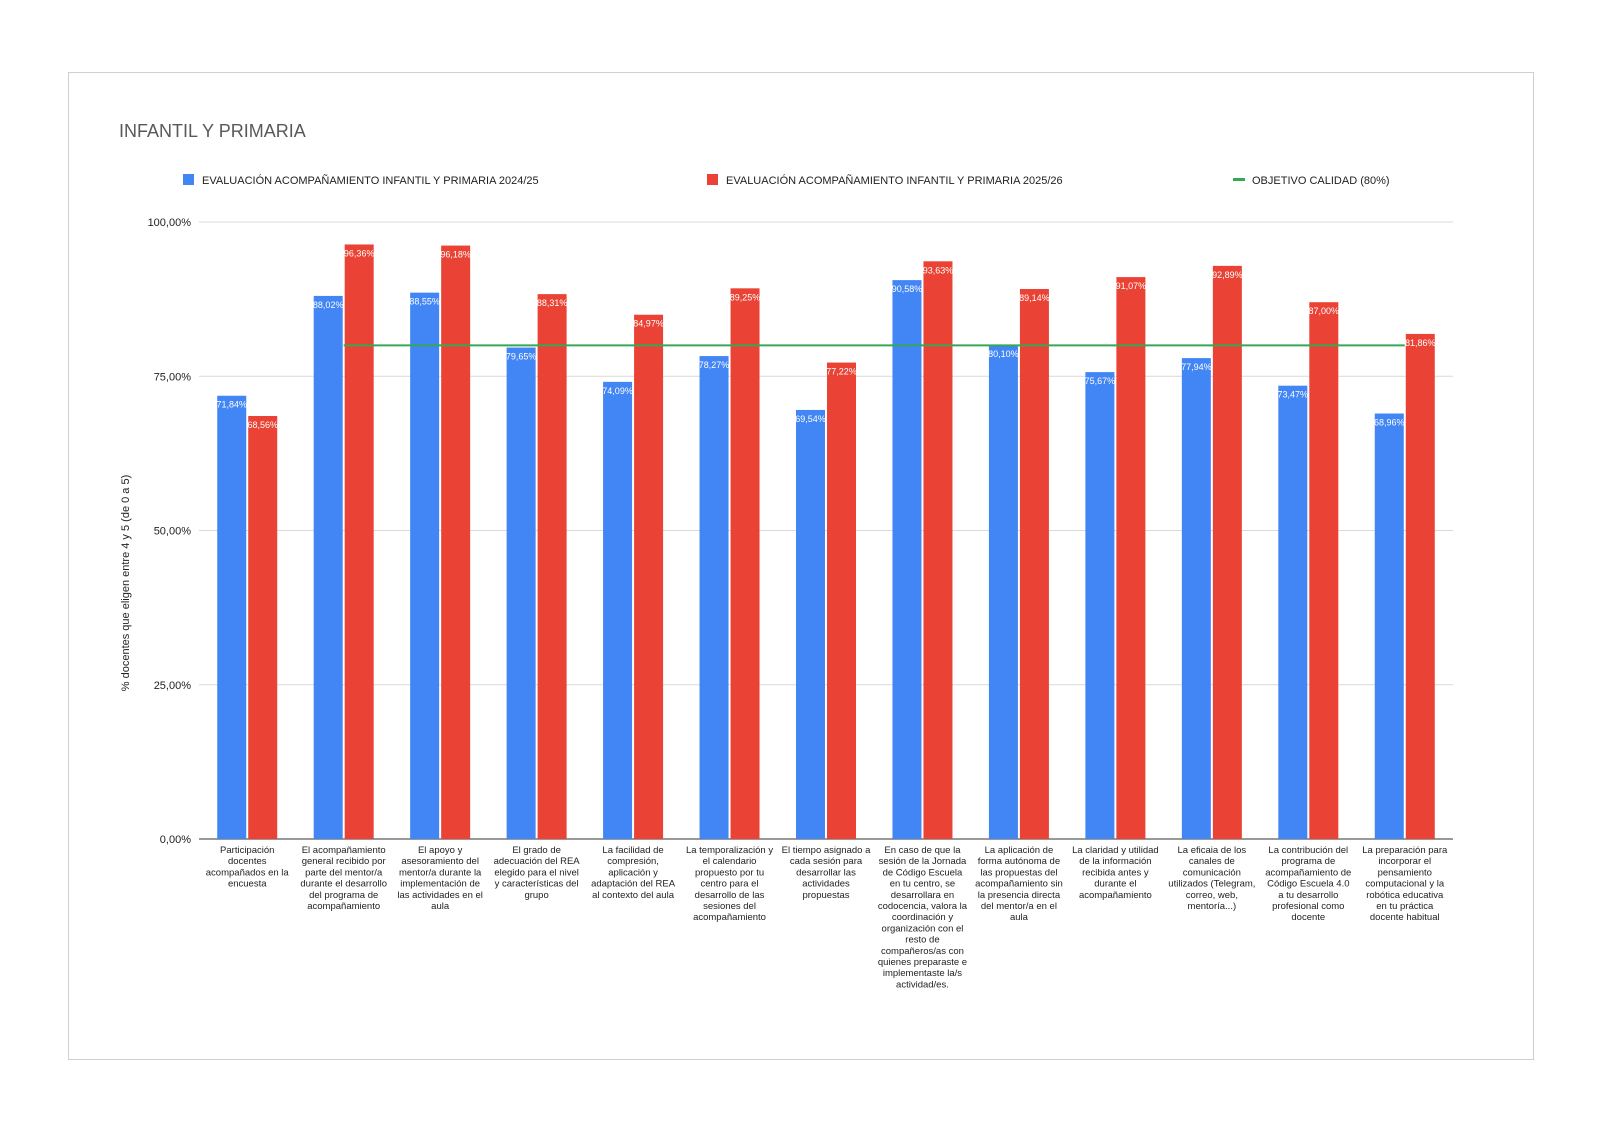  I want to click on y-tick-label: 100,00%, so click(170, 223).